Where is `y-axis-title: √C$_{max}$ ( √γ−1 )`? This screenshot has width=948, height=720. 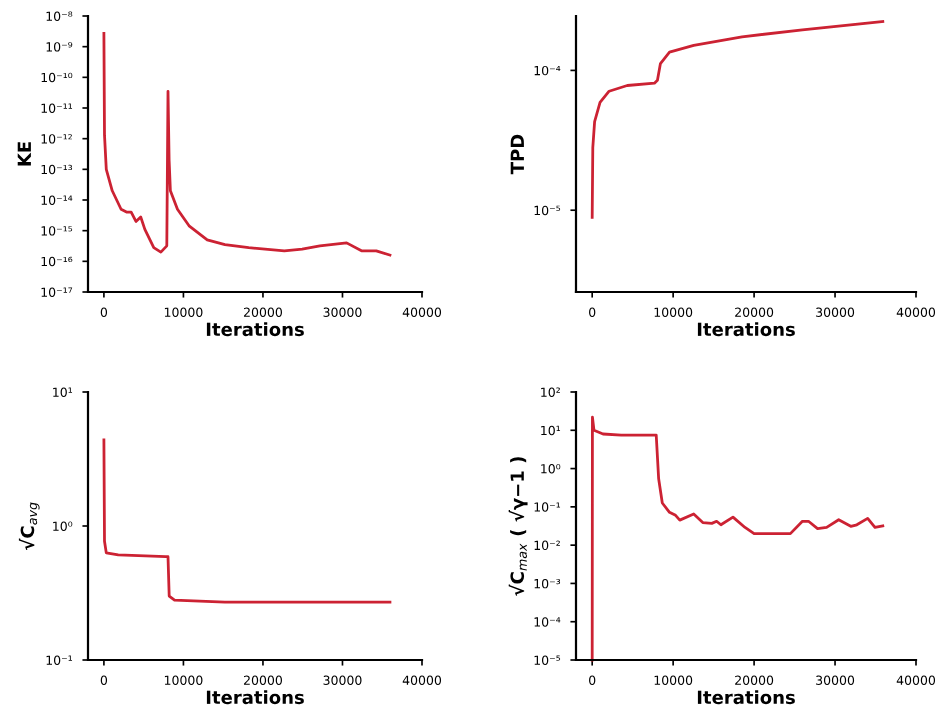
y-axis-title: √C$_{max}$ ( √γ−1 ) is located at coordinates (518, 526).